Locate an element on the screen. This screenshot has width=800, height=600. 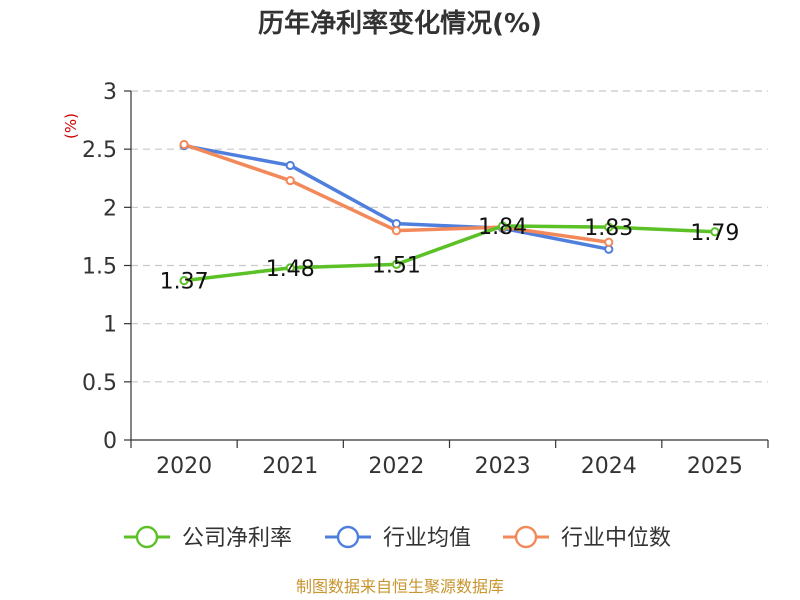
x-tick-label: 2020 is located at coordinates (184, 466).